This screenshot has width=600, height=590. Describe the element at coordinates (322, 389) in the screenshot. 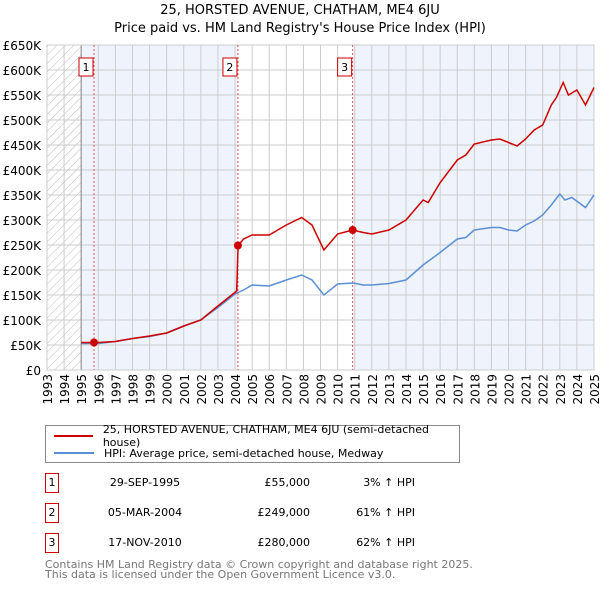

I see `x-tick-label: 2009` at that location.